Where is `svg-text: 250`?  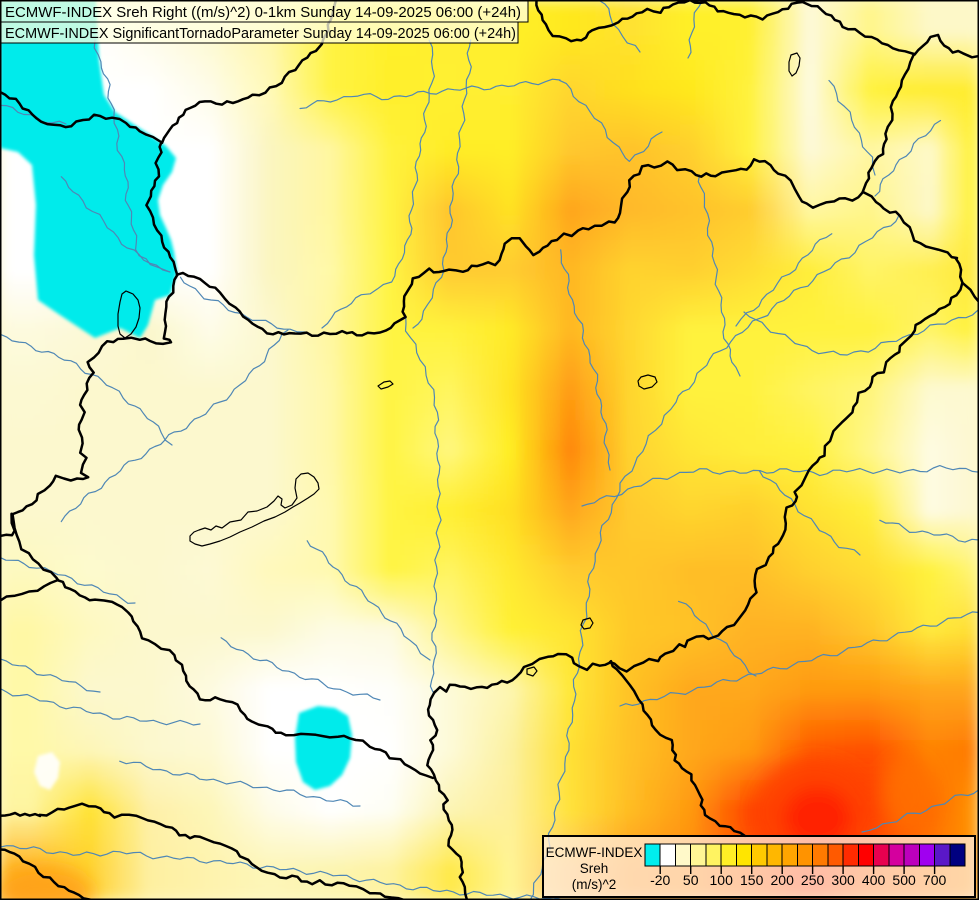
svg-text: 250 is located at coordinates (813, 880).